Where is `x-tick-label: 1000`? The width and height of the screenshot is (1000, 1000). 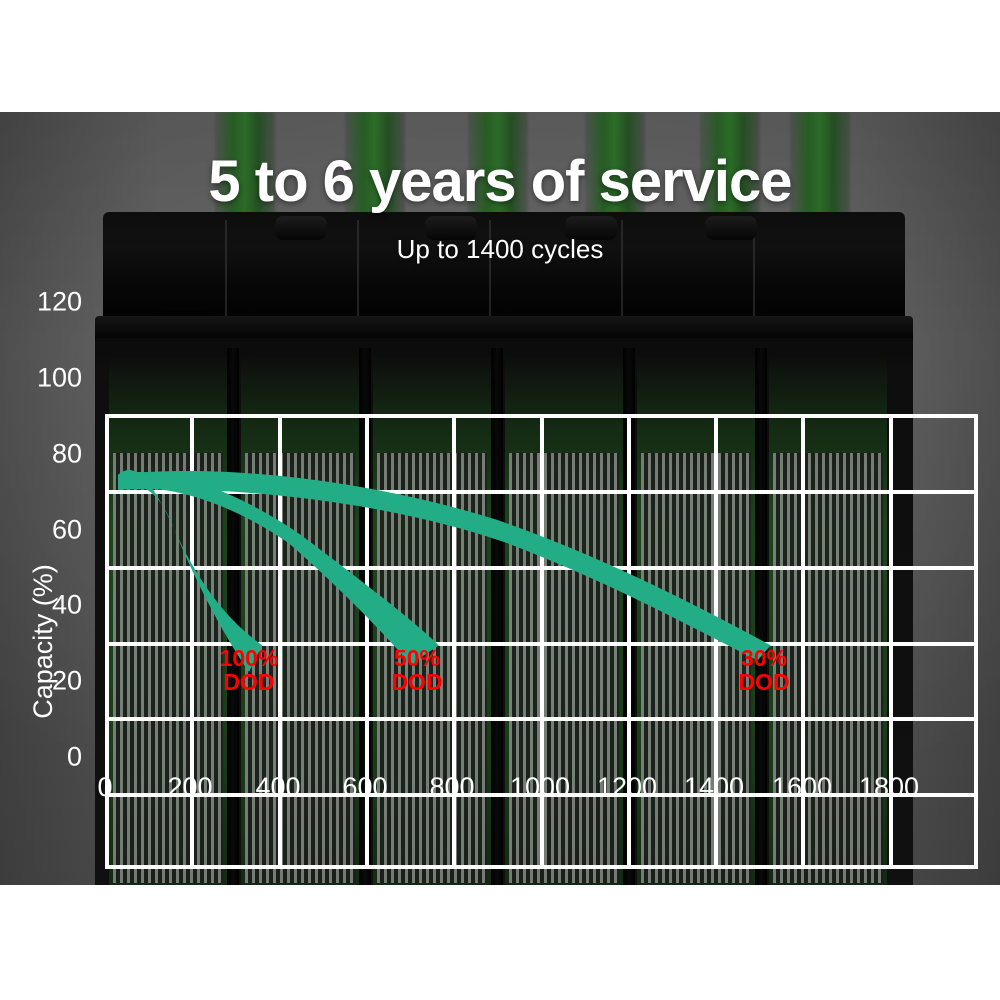 x-tick-label: 1000 is located at coordinates (540, 787).